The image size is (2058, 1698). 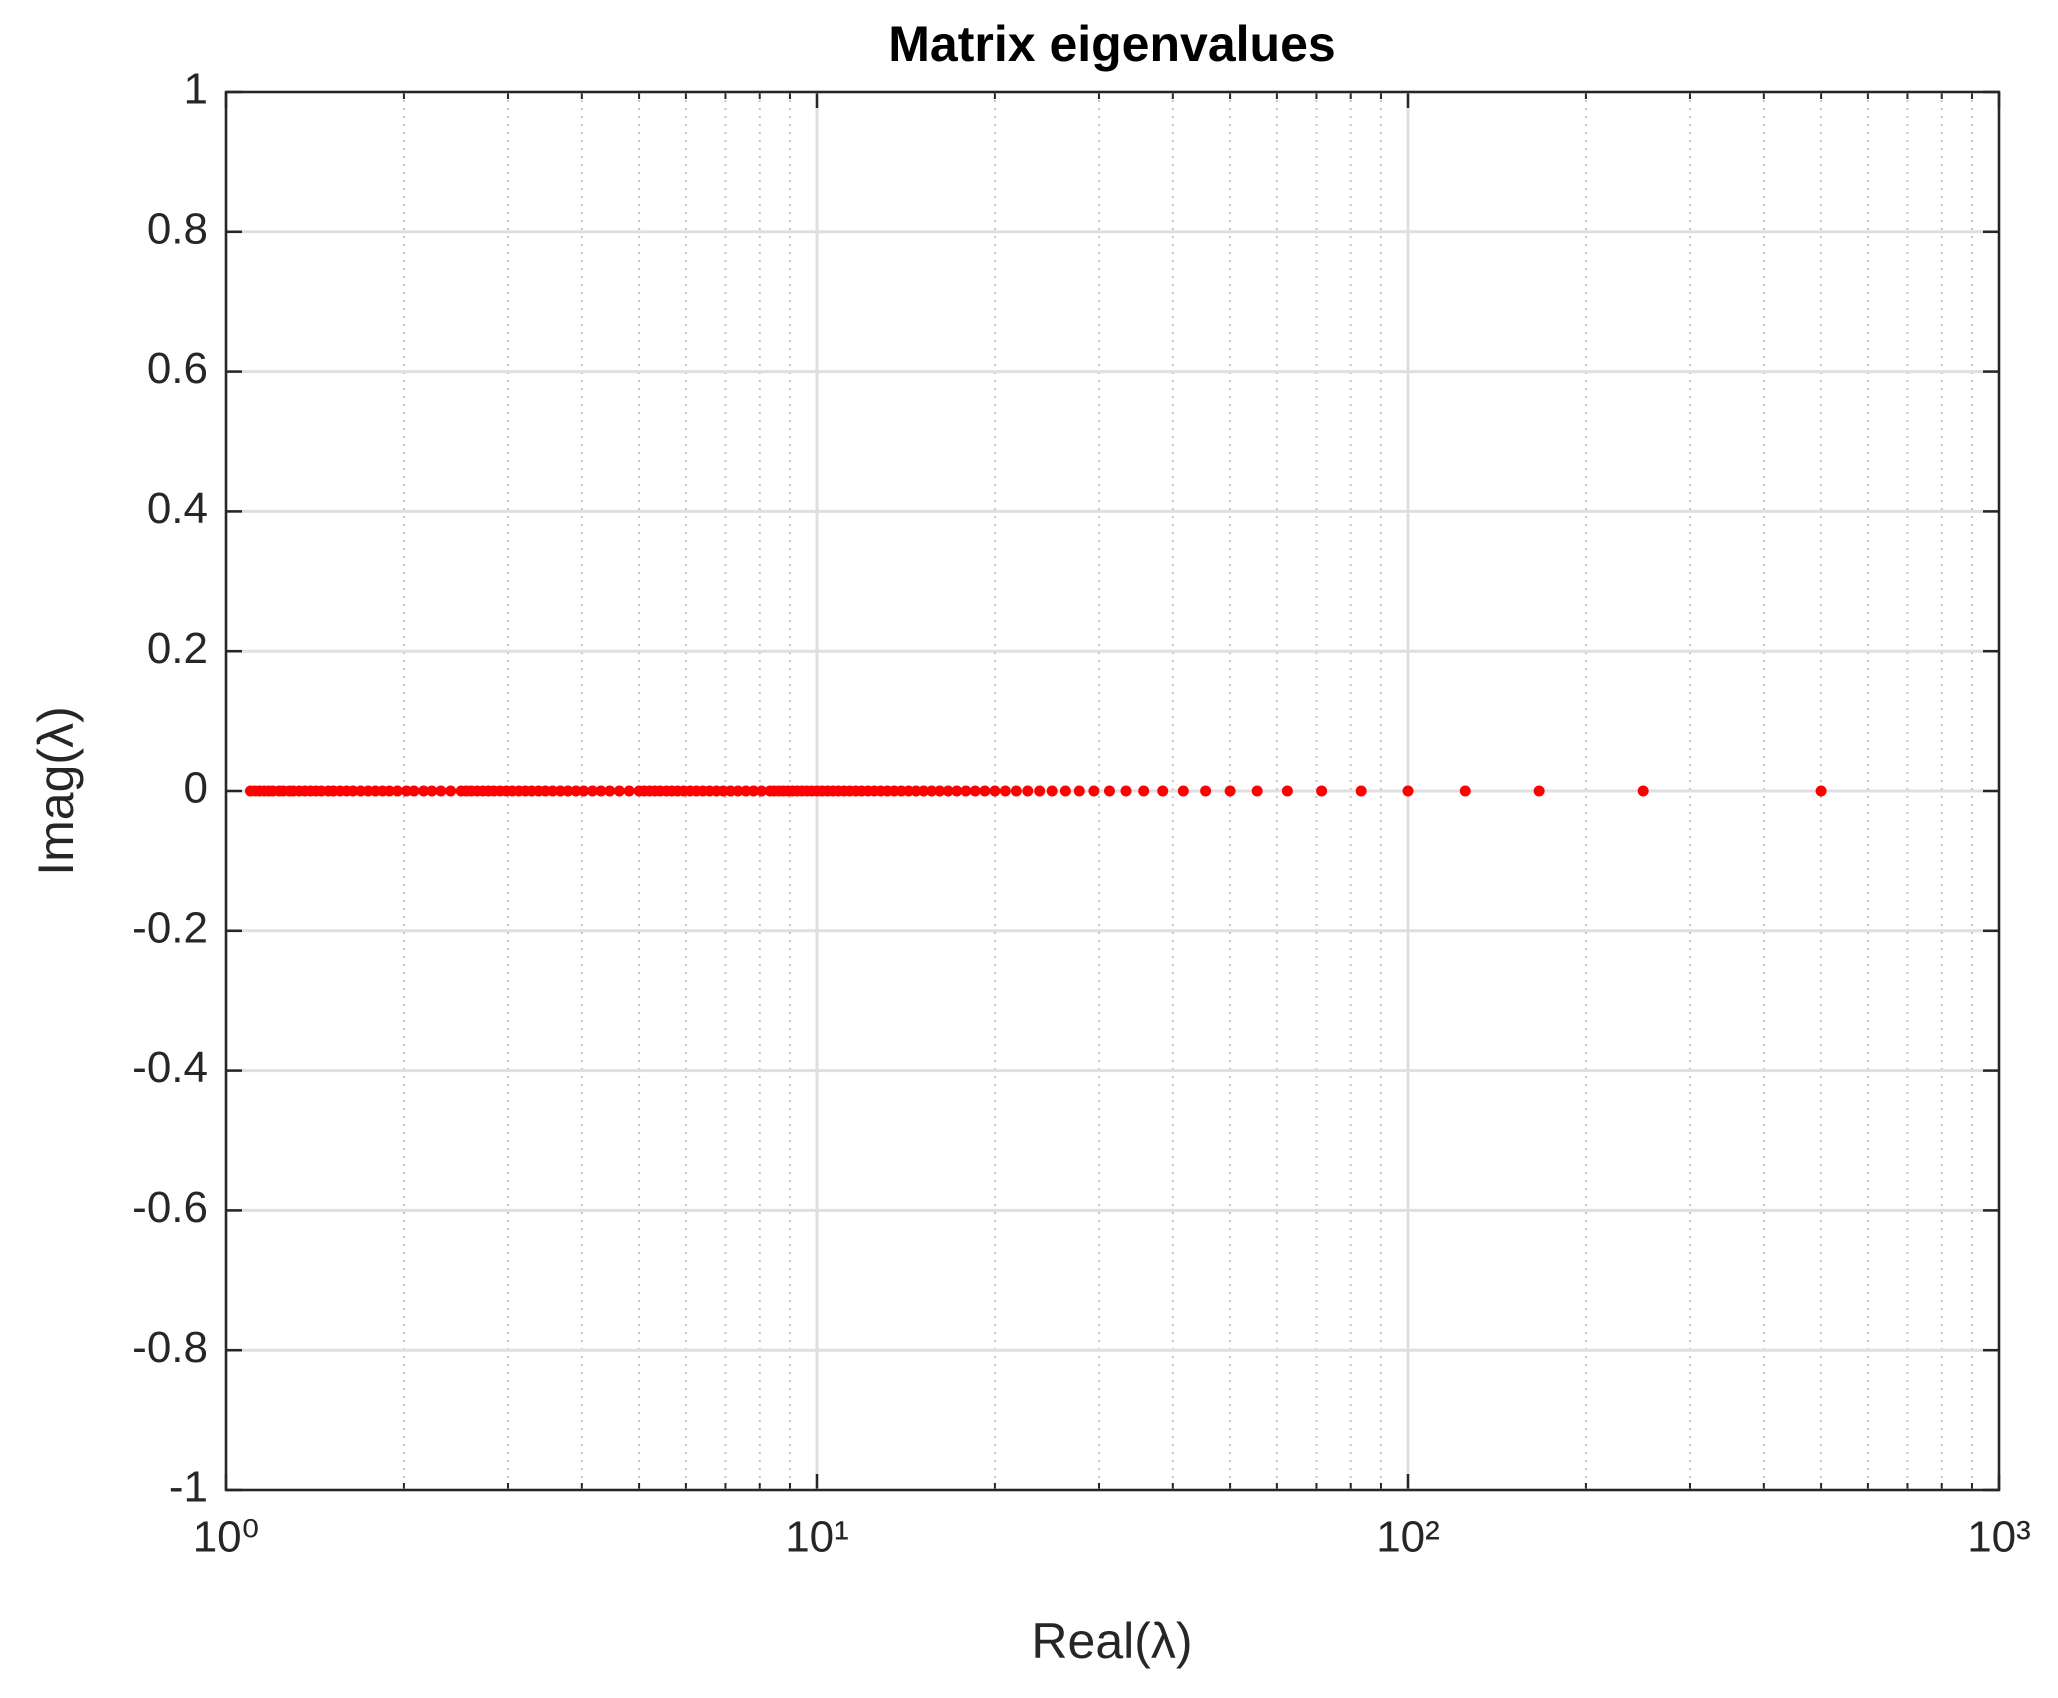 What do you see at coordinates (817, 1537) in the screenshot?
I see `x-tick-label: 10¹` at bounding box center [817, 1537].